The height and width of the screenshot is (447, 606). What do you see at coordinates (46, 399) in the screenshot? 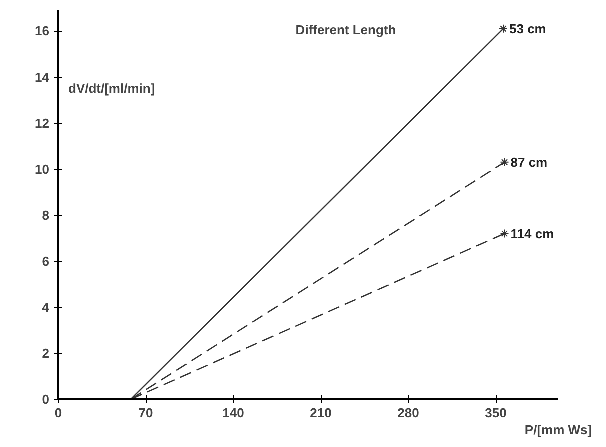
I see `y-tick-label: 0` at bounding box center [46, 399].